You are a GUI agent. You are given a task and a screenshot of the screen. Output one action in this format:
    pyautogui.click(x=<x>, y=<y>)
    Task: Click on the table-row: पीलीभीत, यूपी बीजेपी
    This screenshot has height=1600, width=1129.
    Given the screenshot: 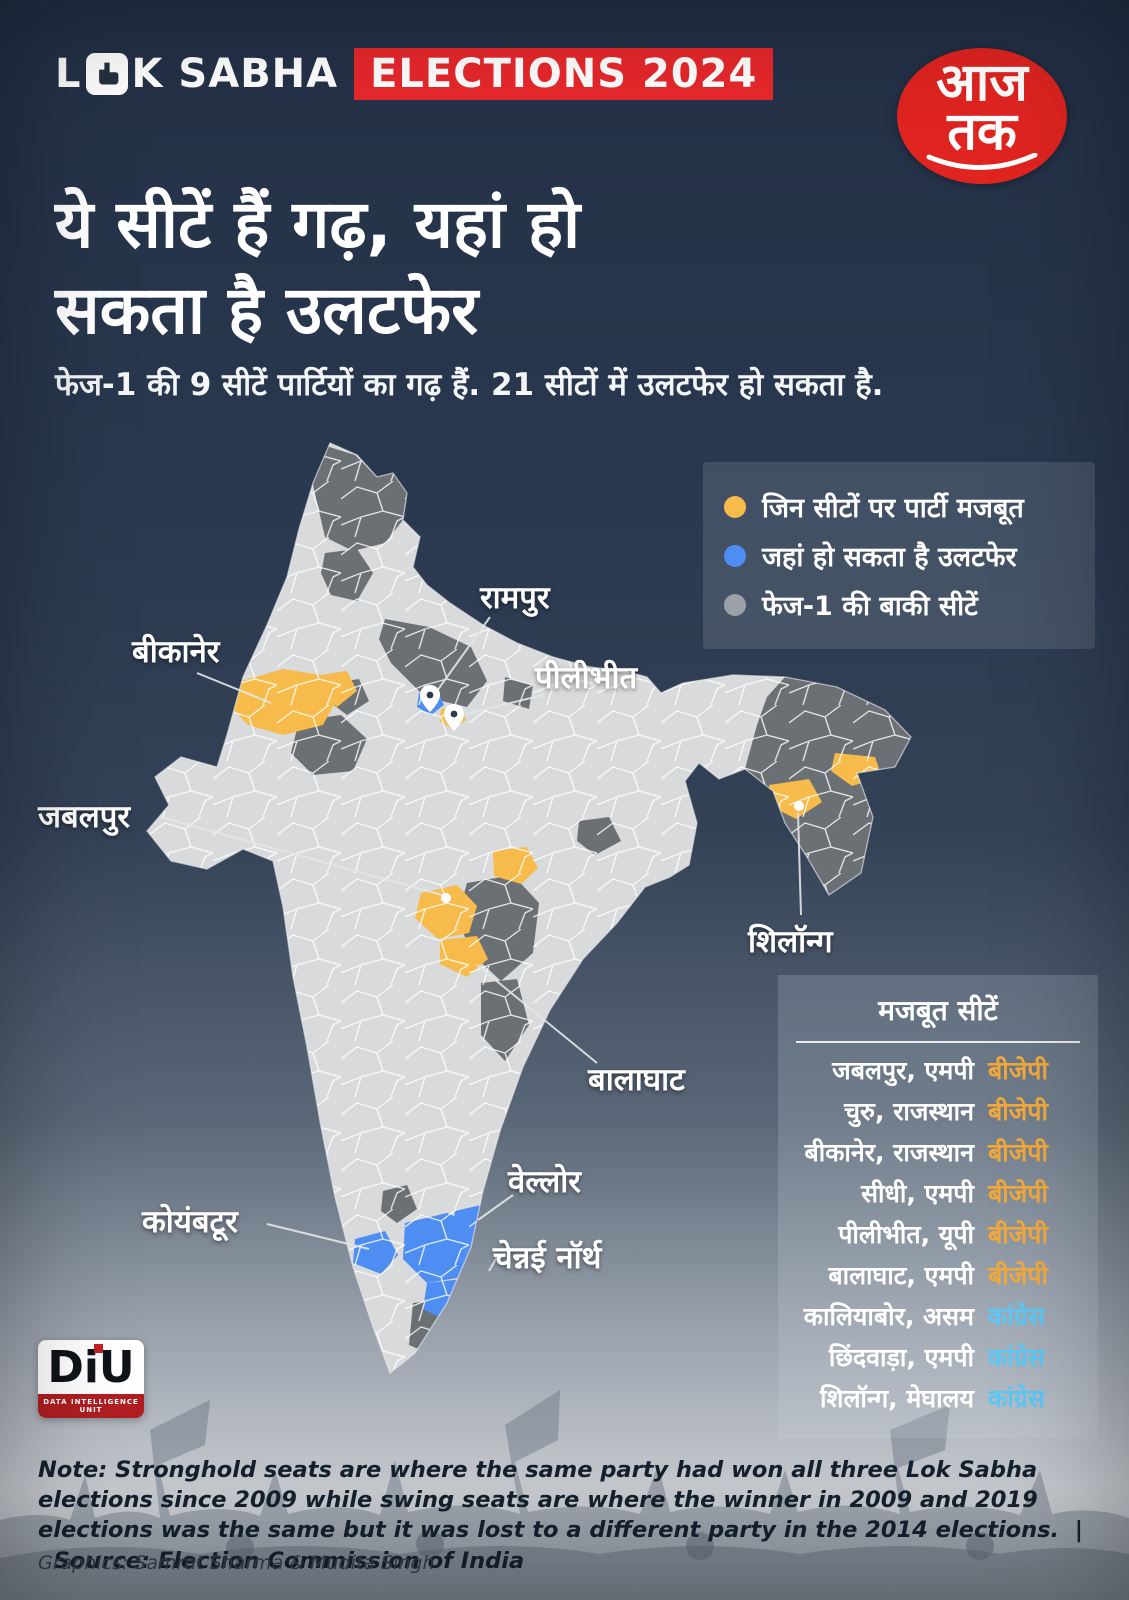 What is the action you would take?
    pyautogui.click(x=938, y=1234)
    